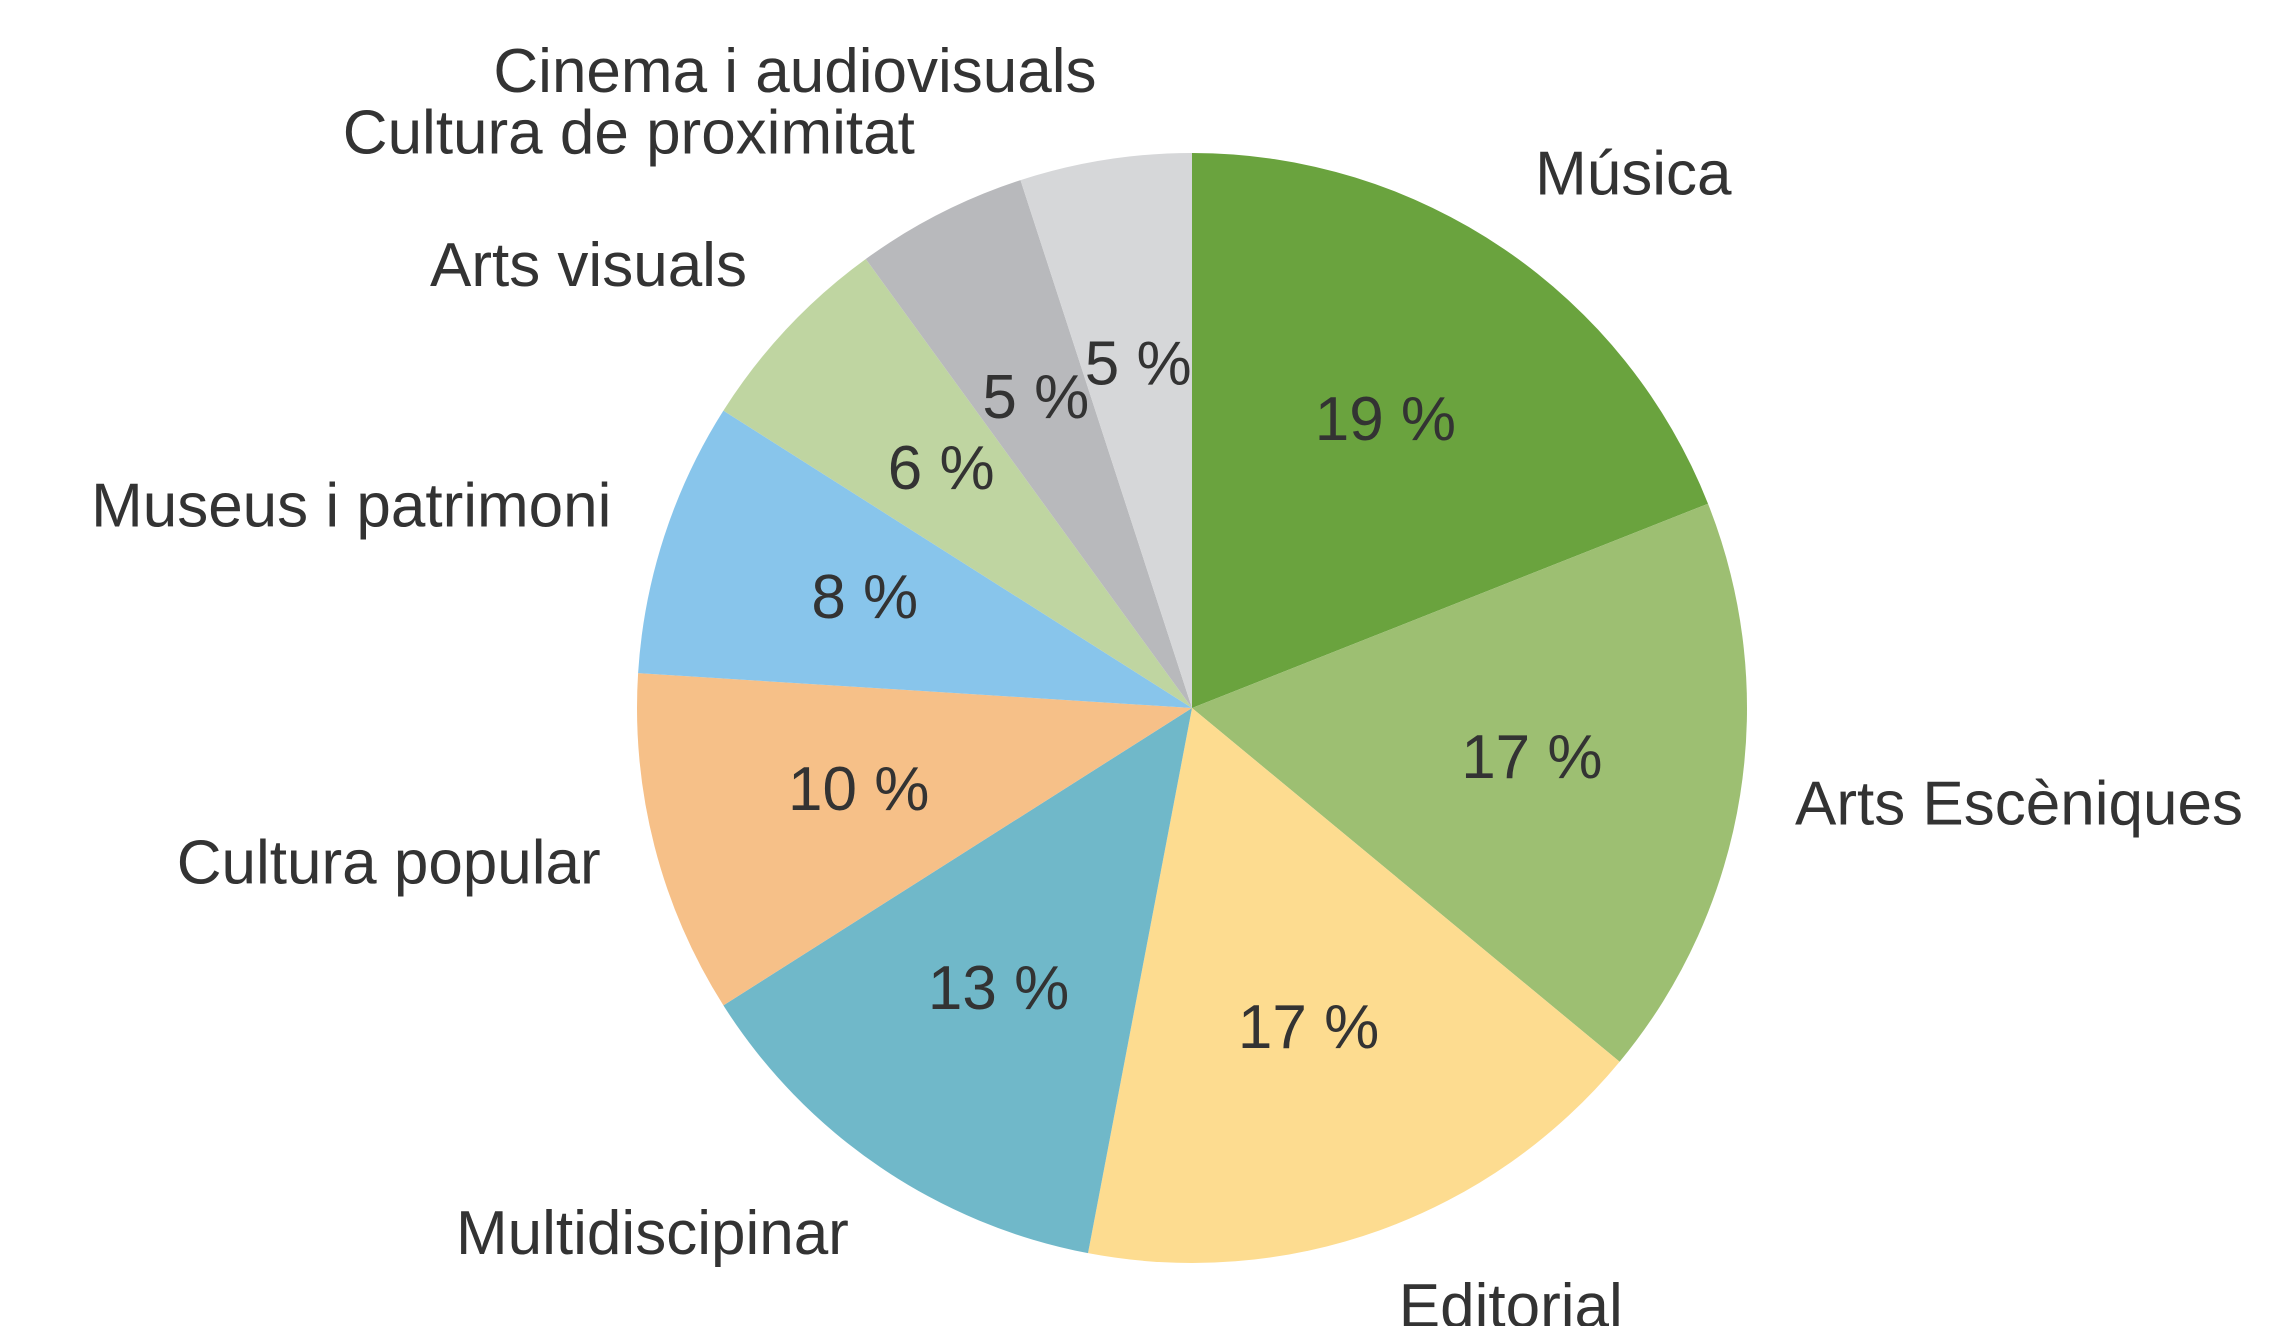 This screenshot has width=2274, height=1326. I want to click on category-label: Arts Escèniques, so click(2019, 804).